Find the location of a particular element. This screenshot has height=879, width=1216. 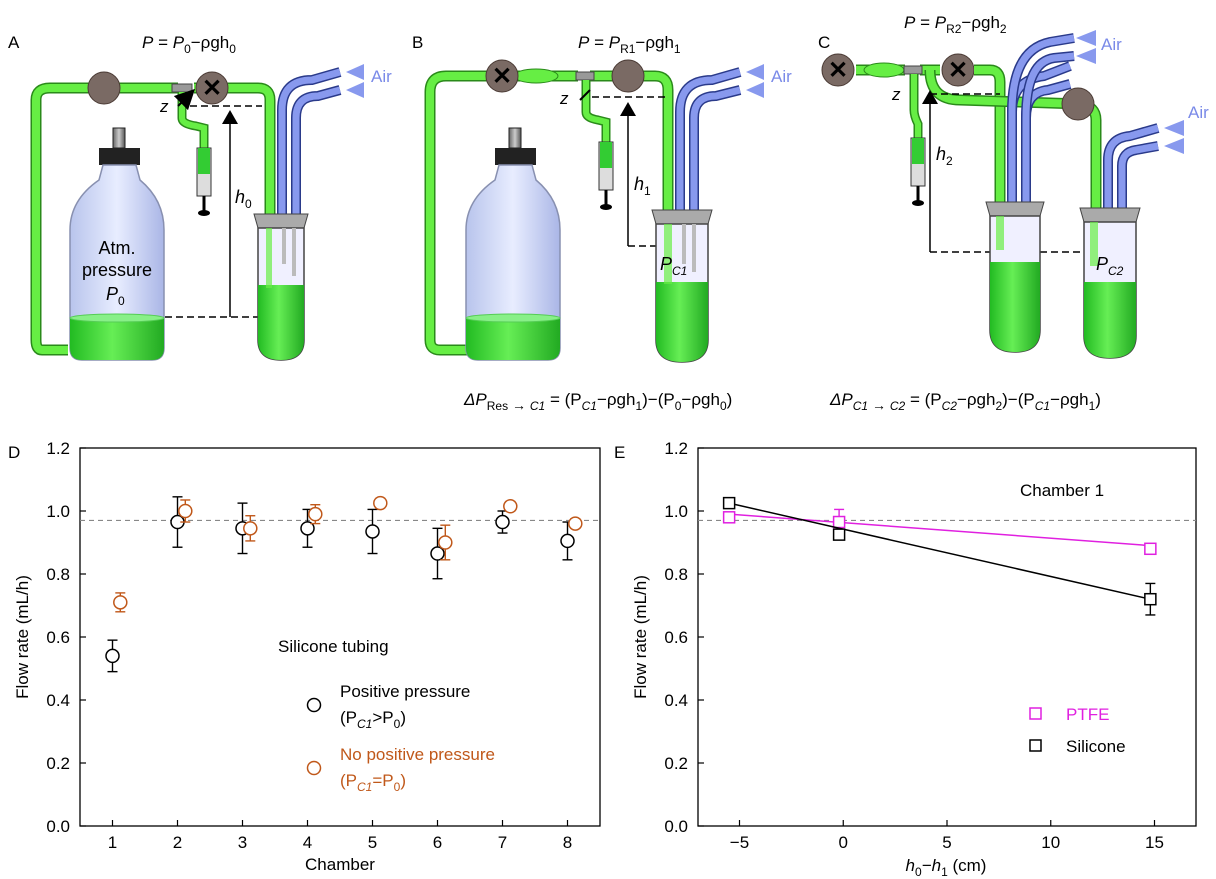

formula-b: ΔPRes → C1 = (PC1−ρgh1)−(P0−ρgh0) is located at coordinates (597, 401).